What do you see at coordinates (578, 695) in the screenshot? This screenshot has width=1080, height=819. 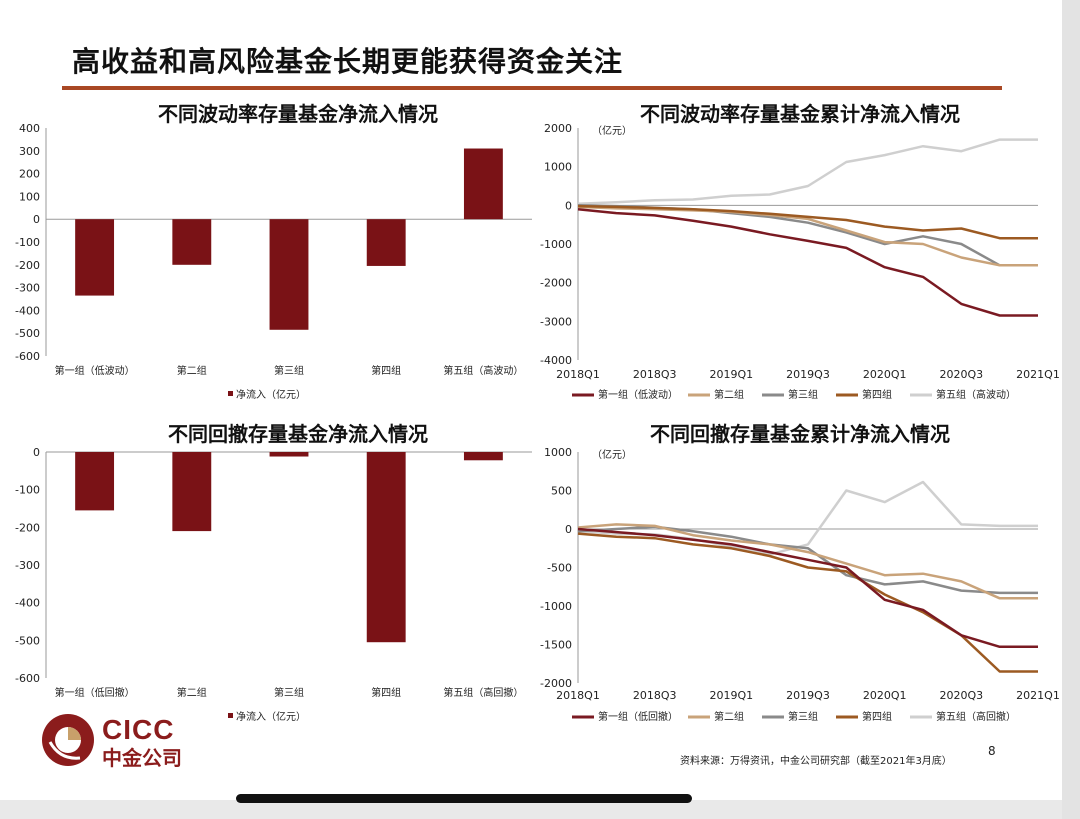 I see `chart4-xtick-label: 2018Q1` at bounding box center [578, 695].